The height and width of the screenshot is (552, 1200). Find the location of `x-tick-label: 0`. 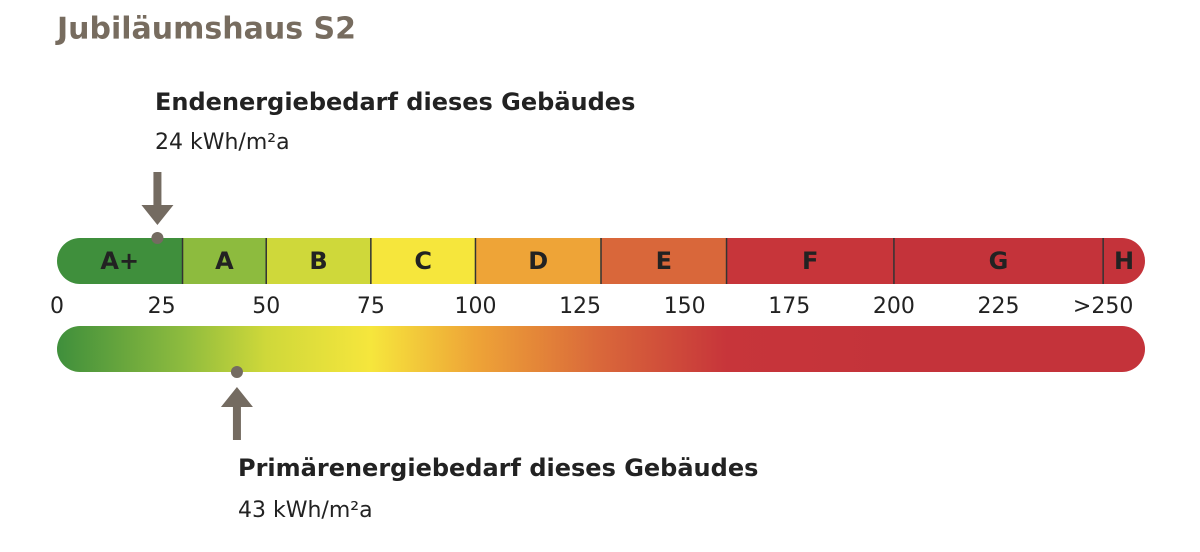

x-tick-label: 0 is located at coordinates (57, 306).